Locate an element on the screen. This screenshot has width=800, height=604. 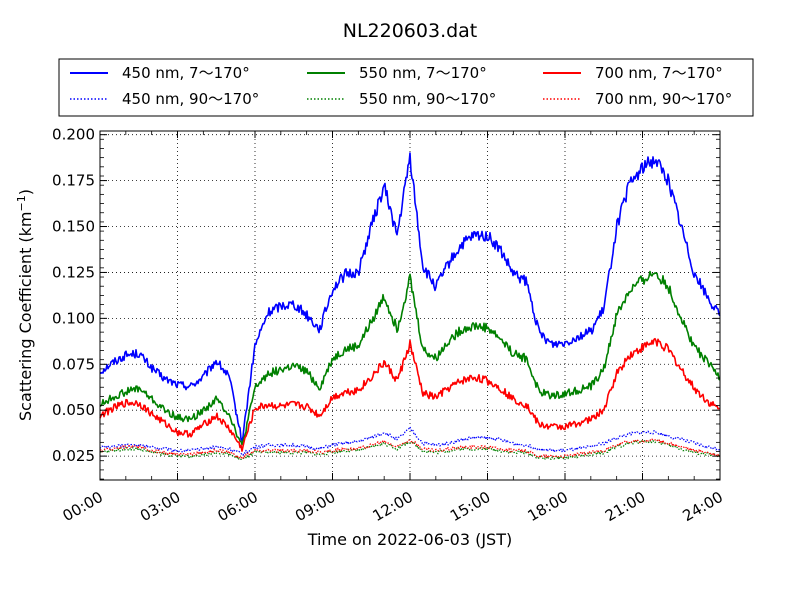
y-axis-label-suffix: ) is located at coordinates (25, 192).